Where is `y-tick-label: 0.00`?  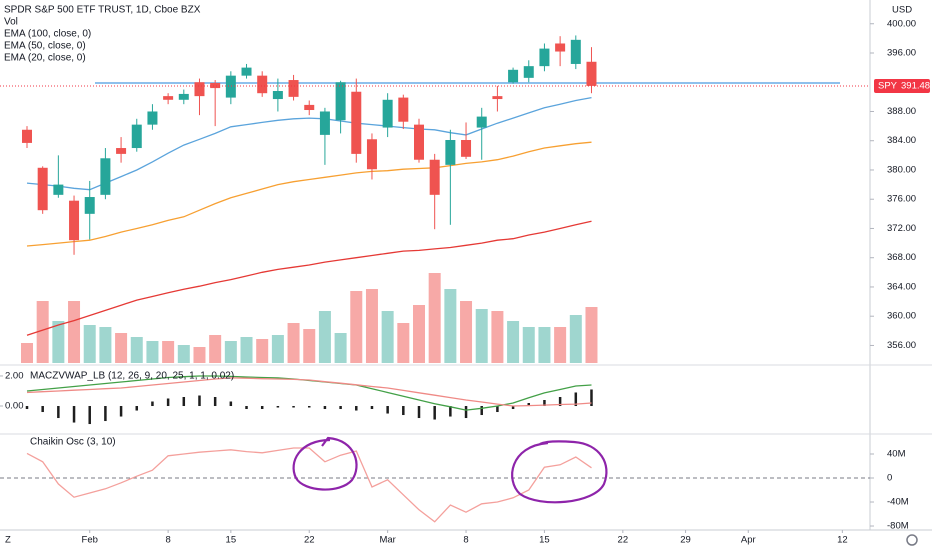 y-tick-label: 0.00 is located at coordinates (14, 406).